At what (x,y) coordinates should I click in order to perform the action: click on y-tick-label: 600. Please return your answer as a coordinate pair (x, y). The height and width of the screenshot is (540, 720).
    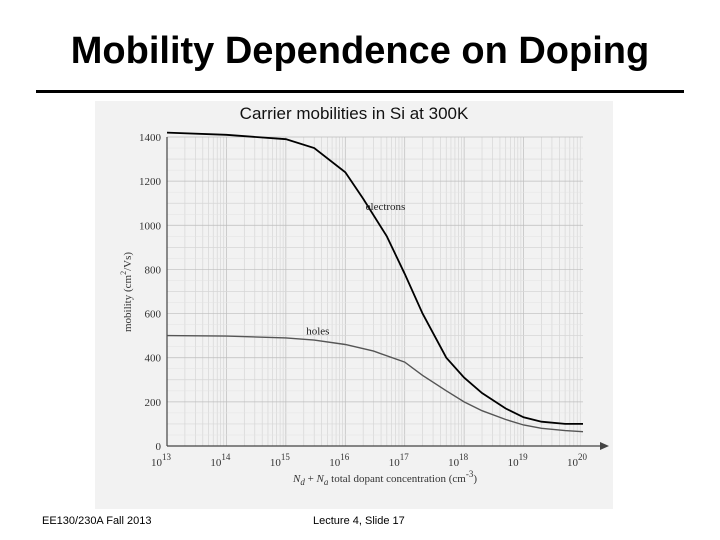
    Looking at the image, I should click on (153, 315).